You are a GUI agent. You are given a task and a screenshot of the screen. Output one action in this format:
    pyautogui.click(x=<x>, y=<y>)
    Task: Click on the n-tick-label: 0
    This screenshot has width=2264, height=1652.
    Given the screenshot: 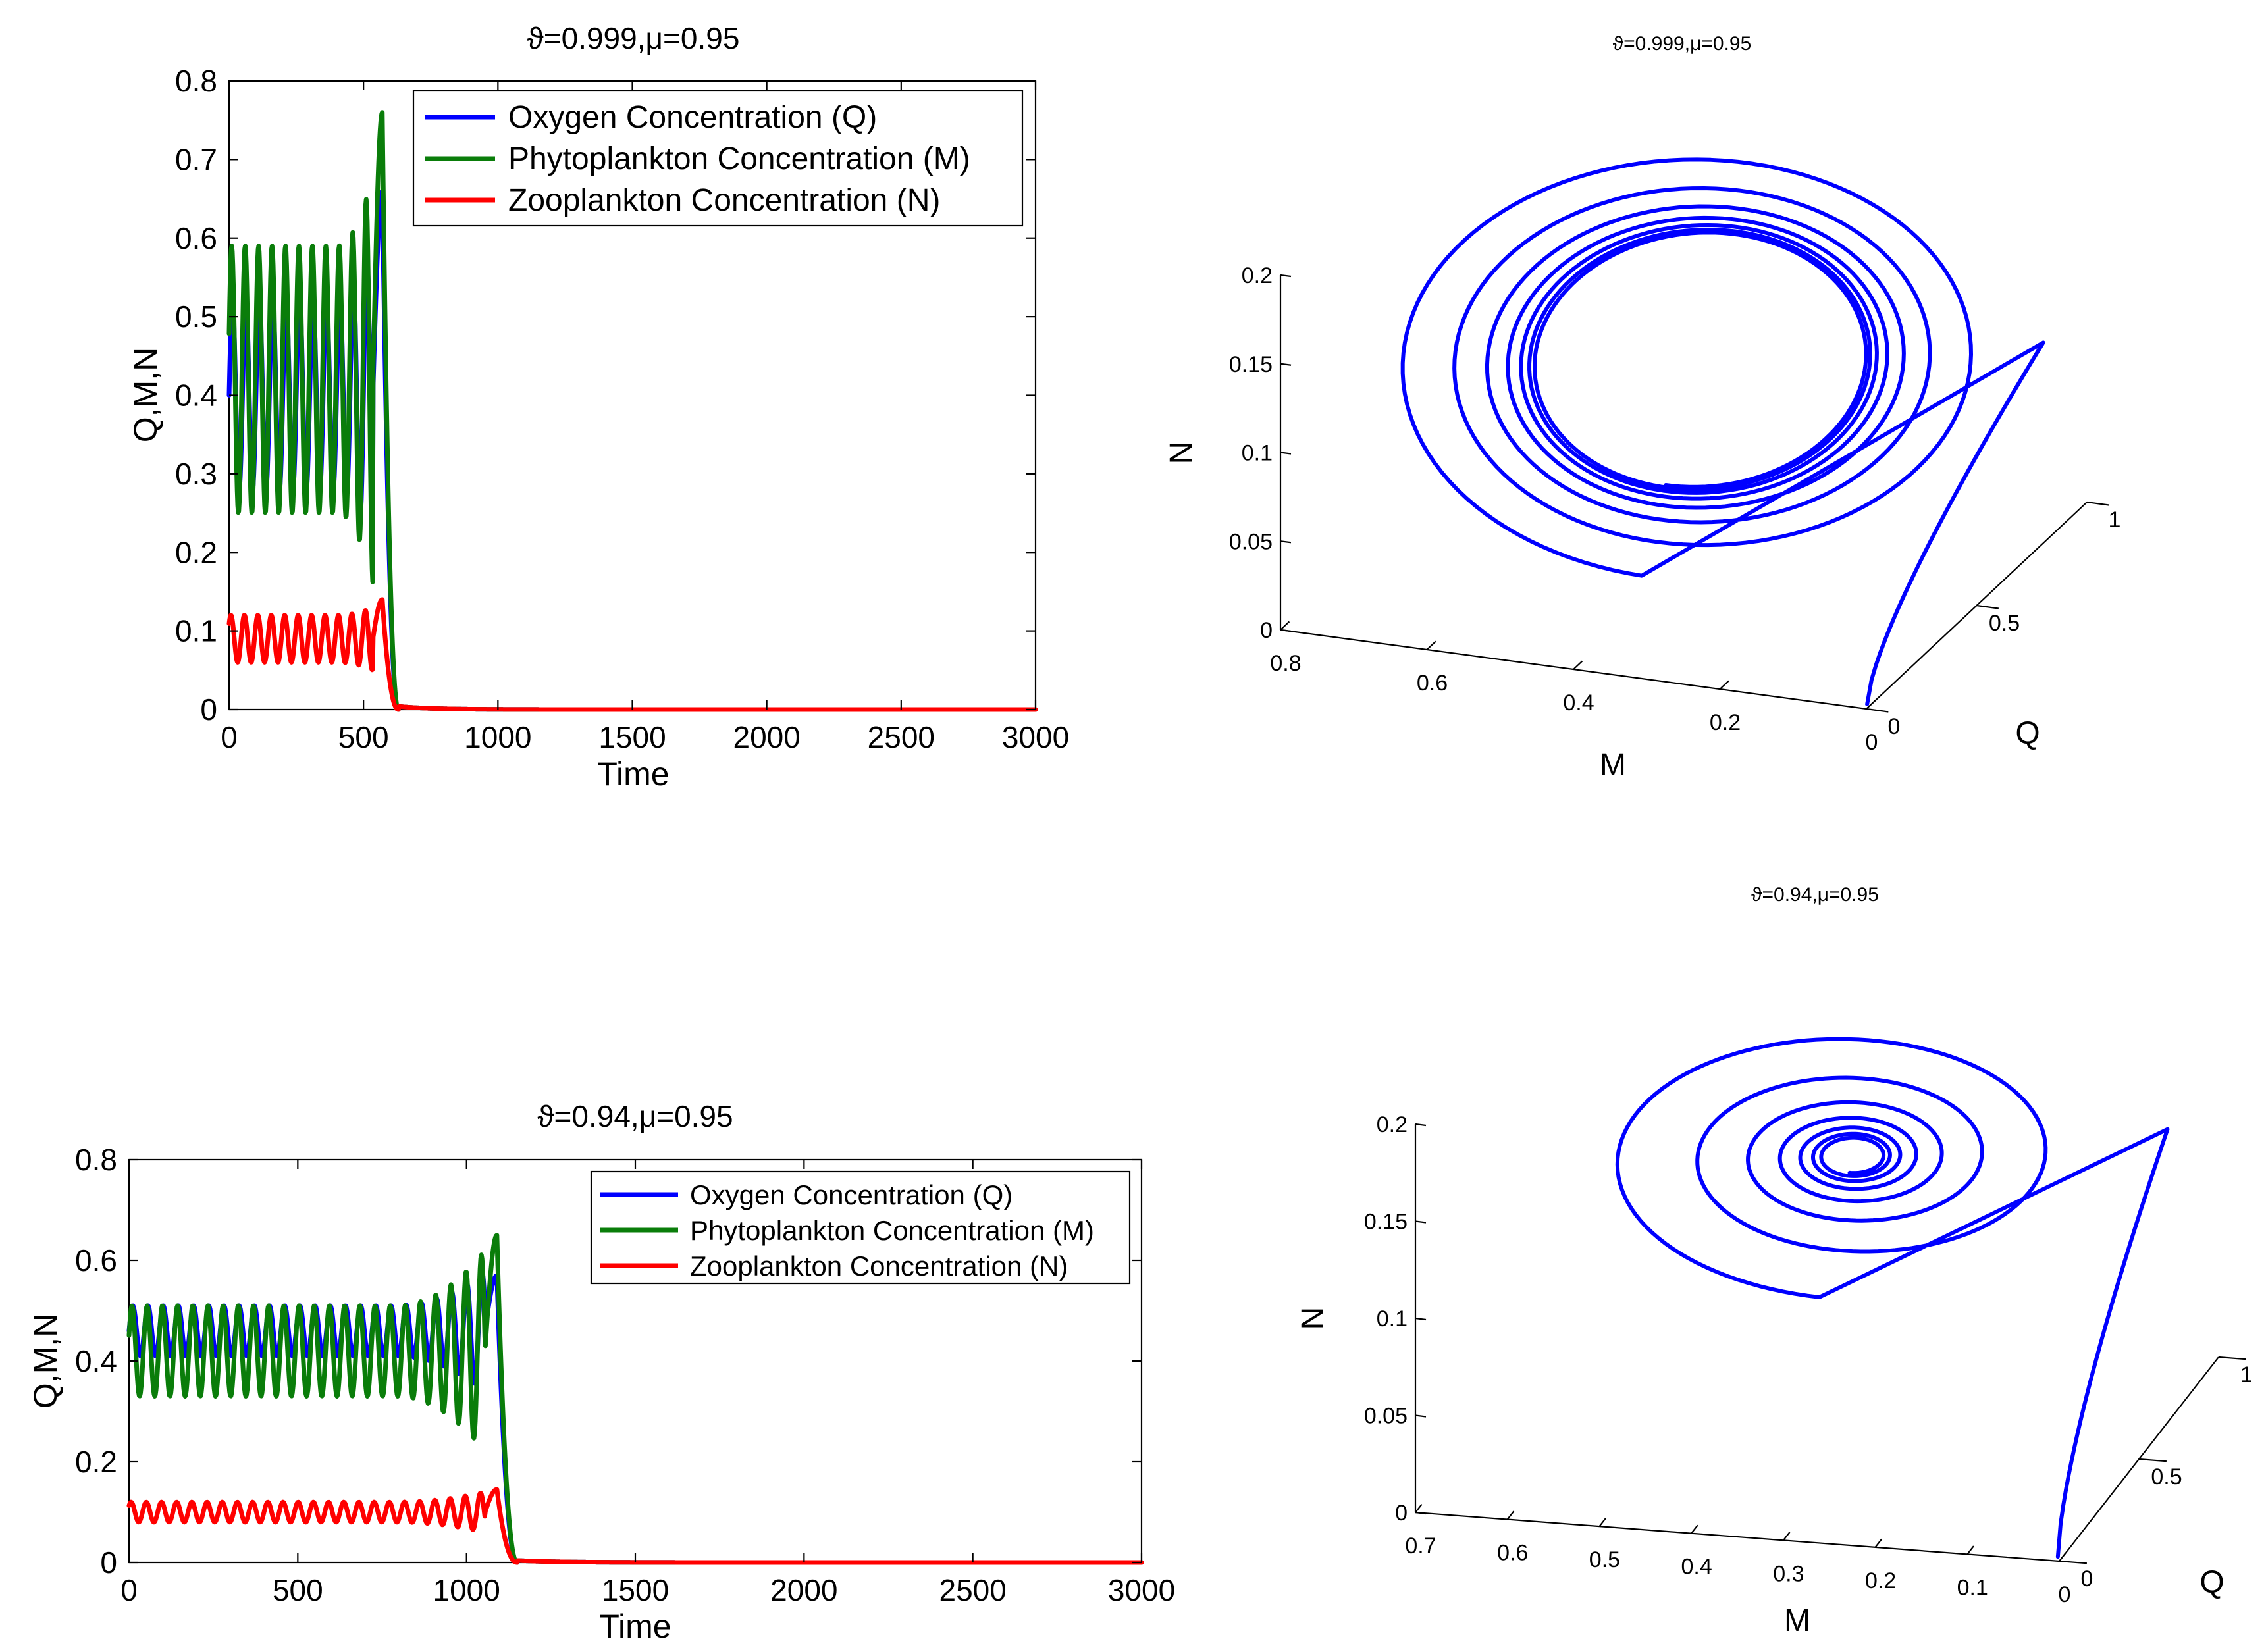 What is the action you would take?
    pyautogui.click(x=1401, y=1513)
    